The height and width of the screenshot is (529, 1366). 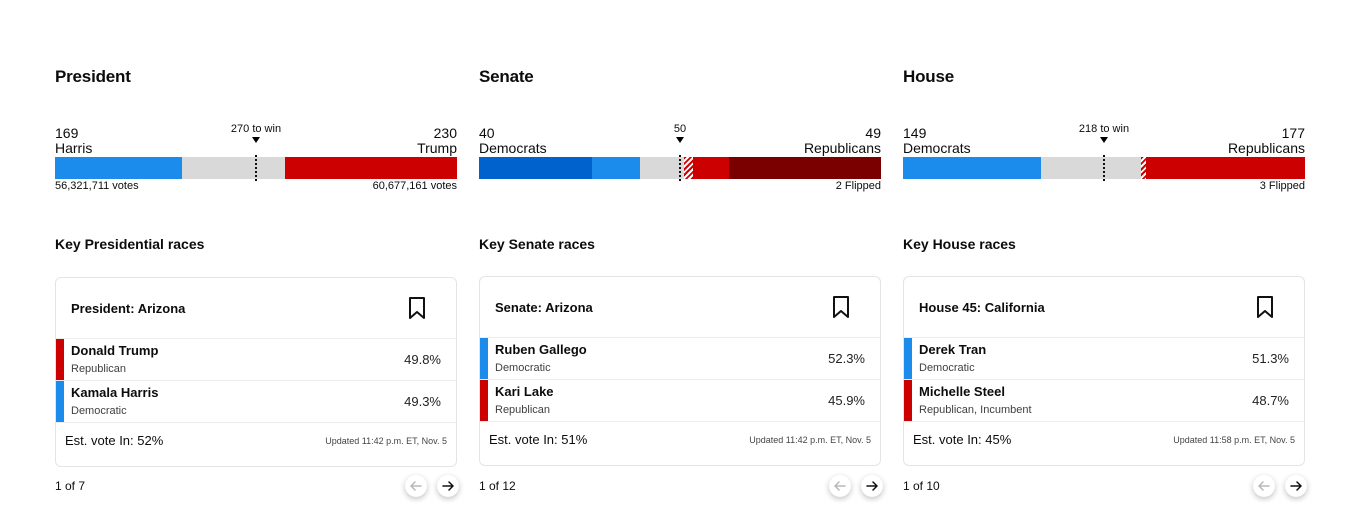 I want to click on race-name: President: Arizona, so click(x=128, y=308).